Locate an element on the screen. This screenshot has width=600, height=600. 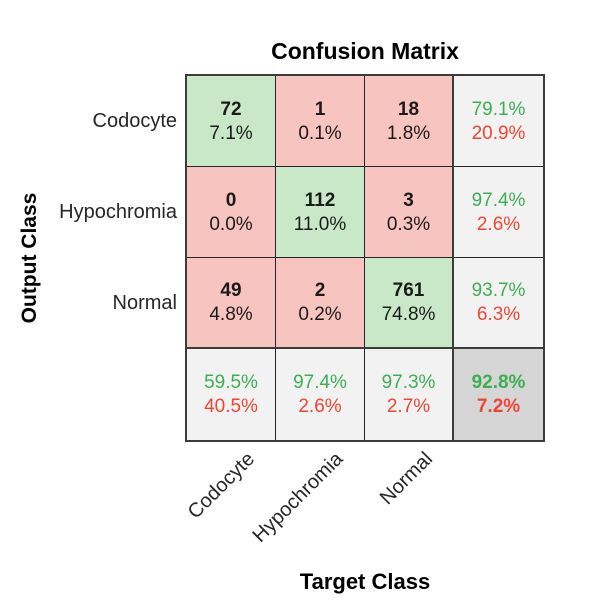
cell-count: 0 is located at coordinates (231, 200).